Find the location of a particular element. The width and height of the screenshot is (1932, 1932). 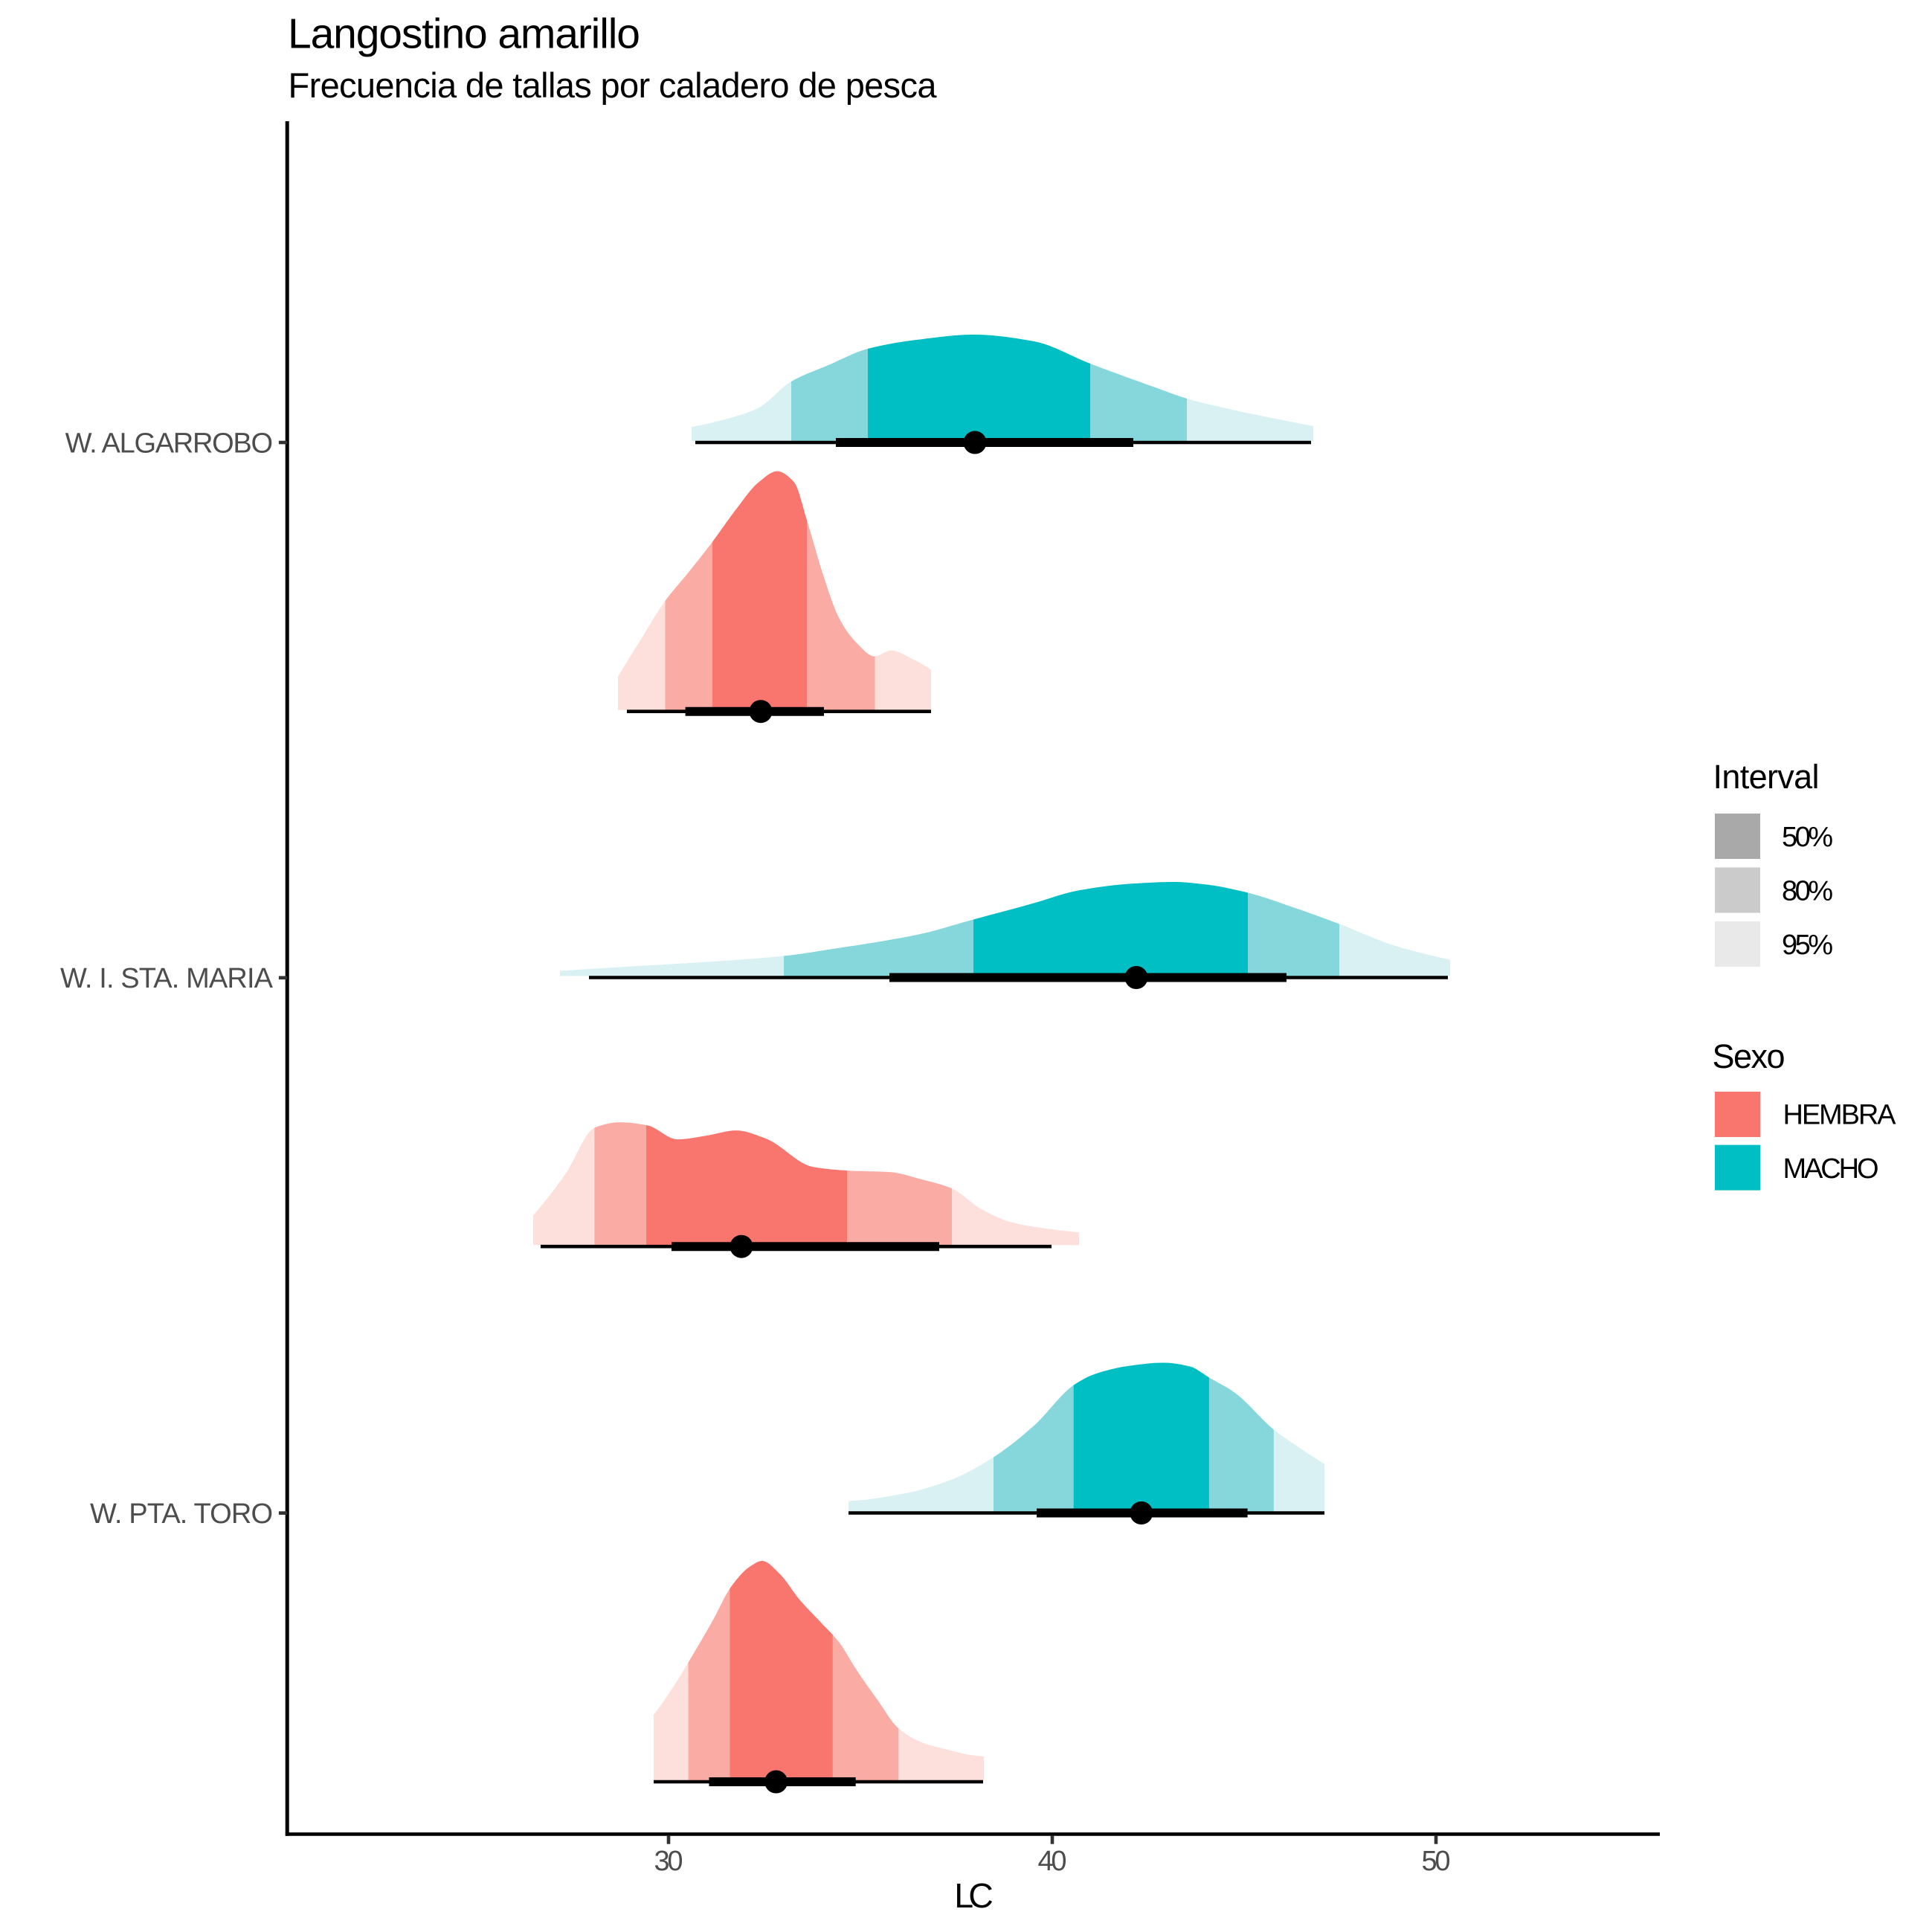

svg-text: HEMBRA is located at coordinates (1840, 1115).